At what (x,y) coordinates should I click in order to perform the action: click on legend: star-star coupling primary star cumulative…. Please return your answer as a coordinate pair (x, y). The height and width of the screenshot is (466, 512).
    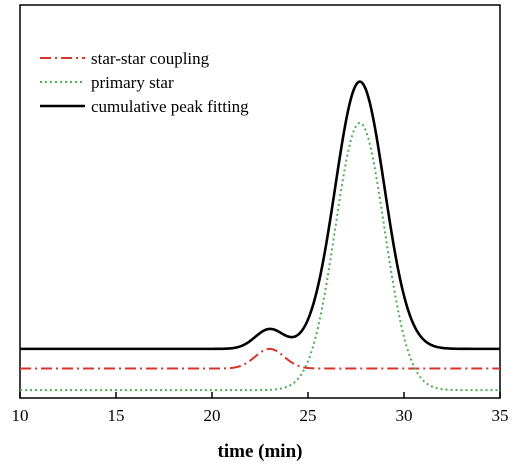
    Looking at the image, I should click on (144, 82).